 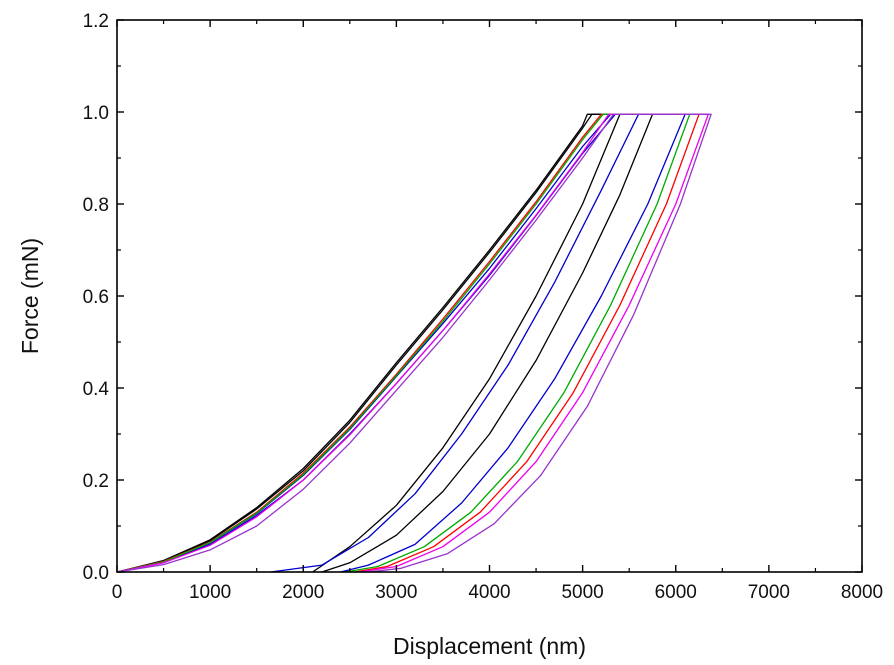 What do you see at coordinates (396, 592) in the screenshot?
I see `x-tick-label: 3000` at bounding box center [396, 592].